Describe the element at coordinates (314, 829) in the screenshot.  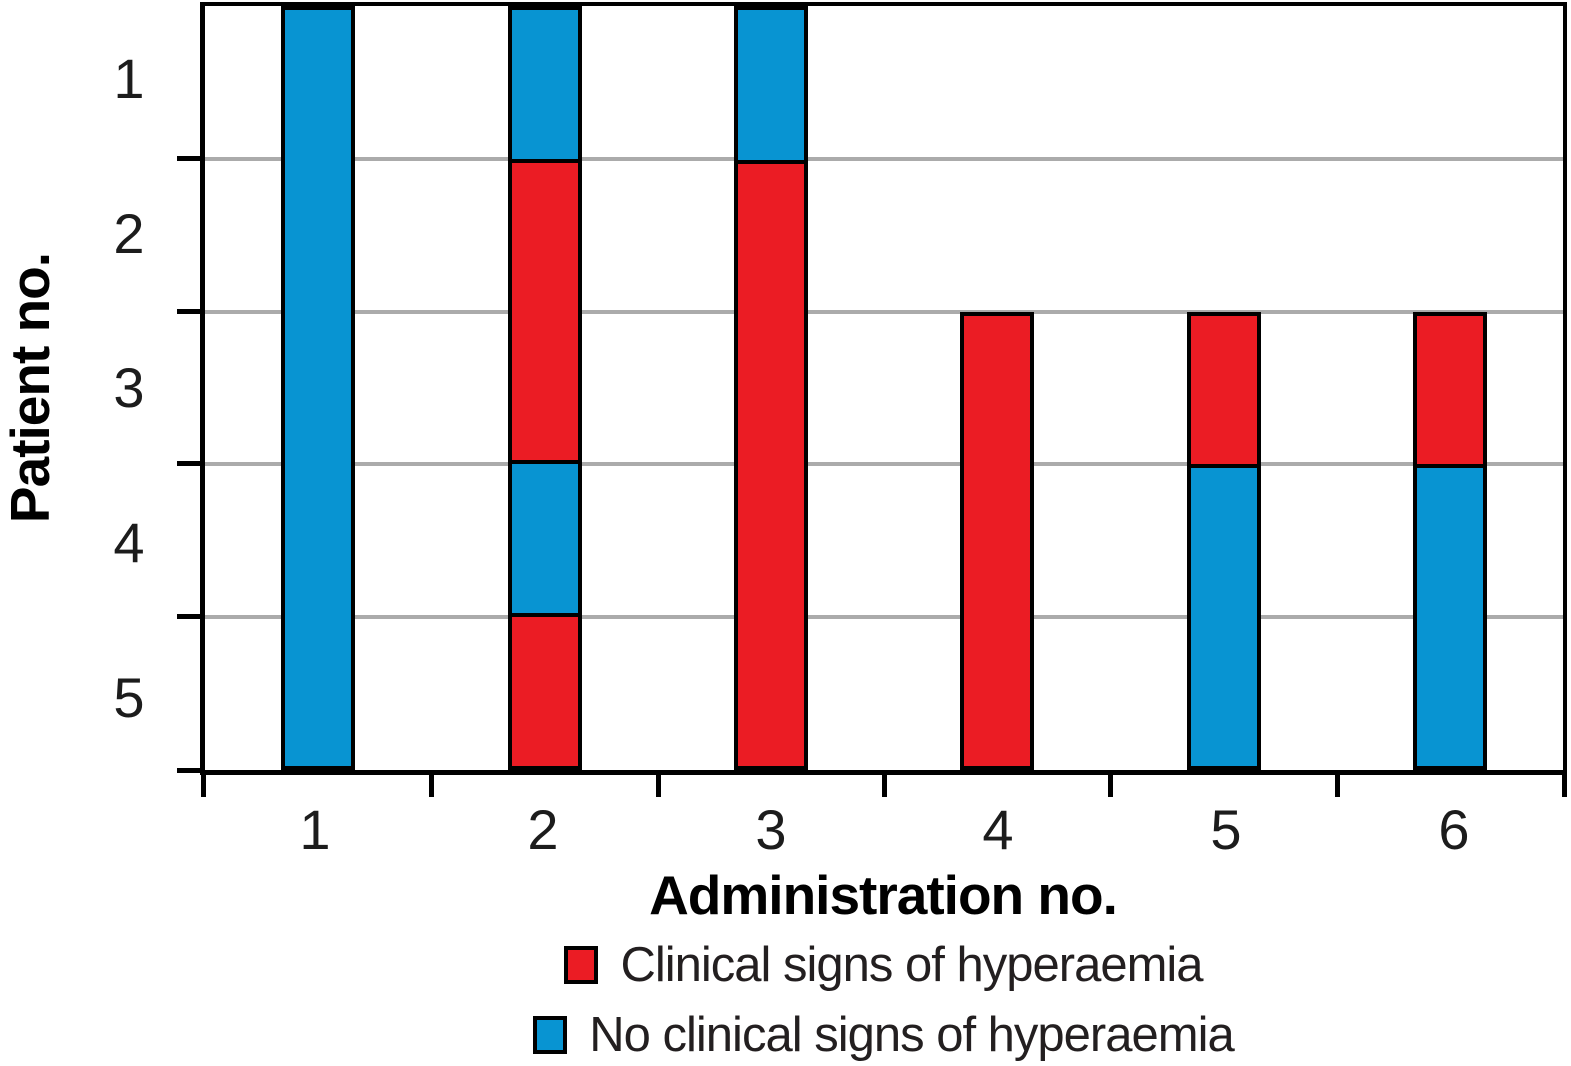
I see `x-tick-label-administration-1: 1` at that location.